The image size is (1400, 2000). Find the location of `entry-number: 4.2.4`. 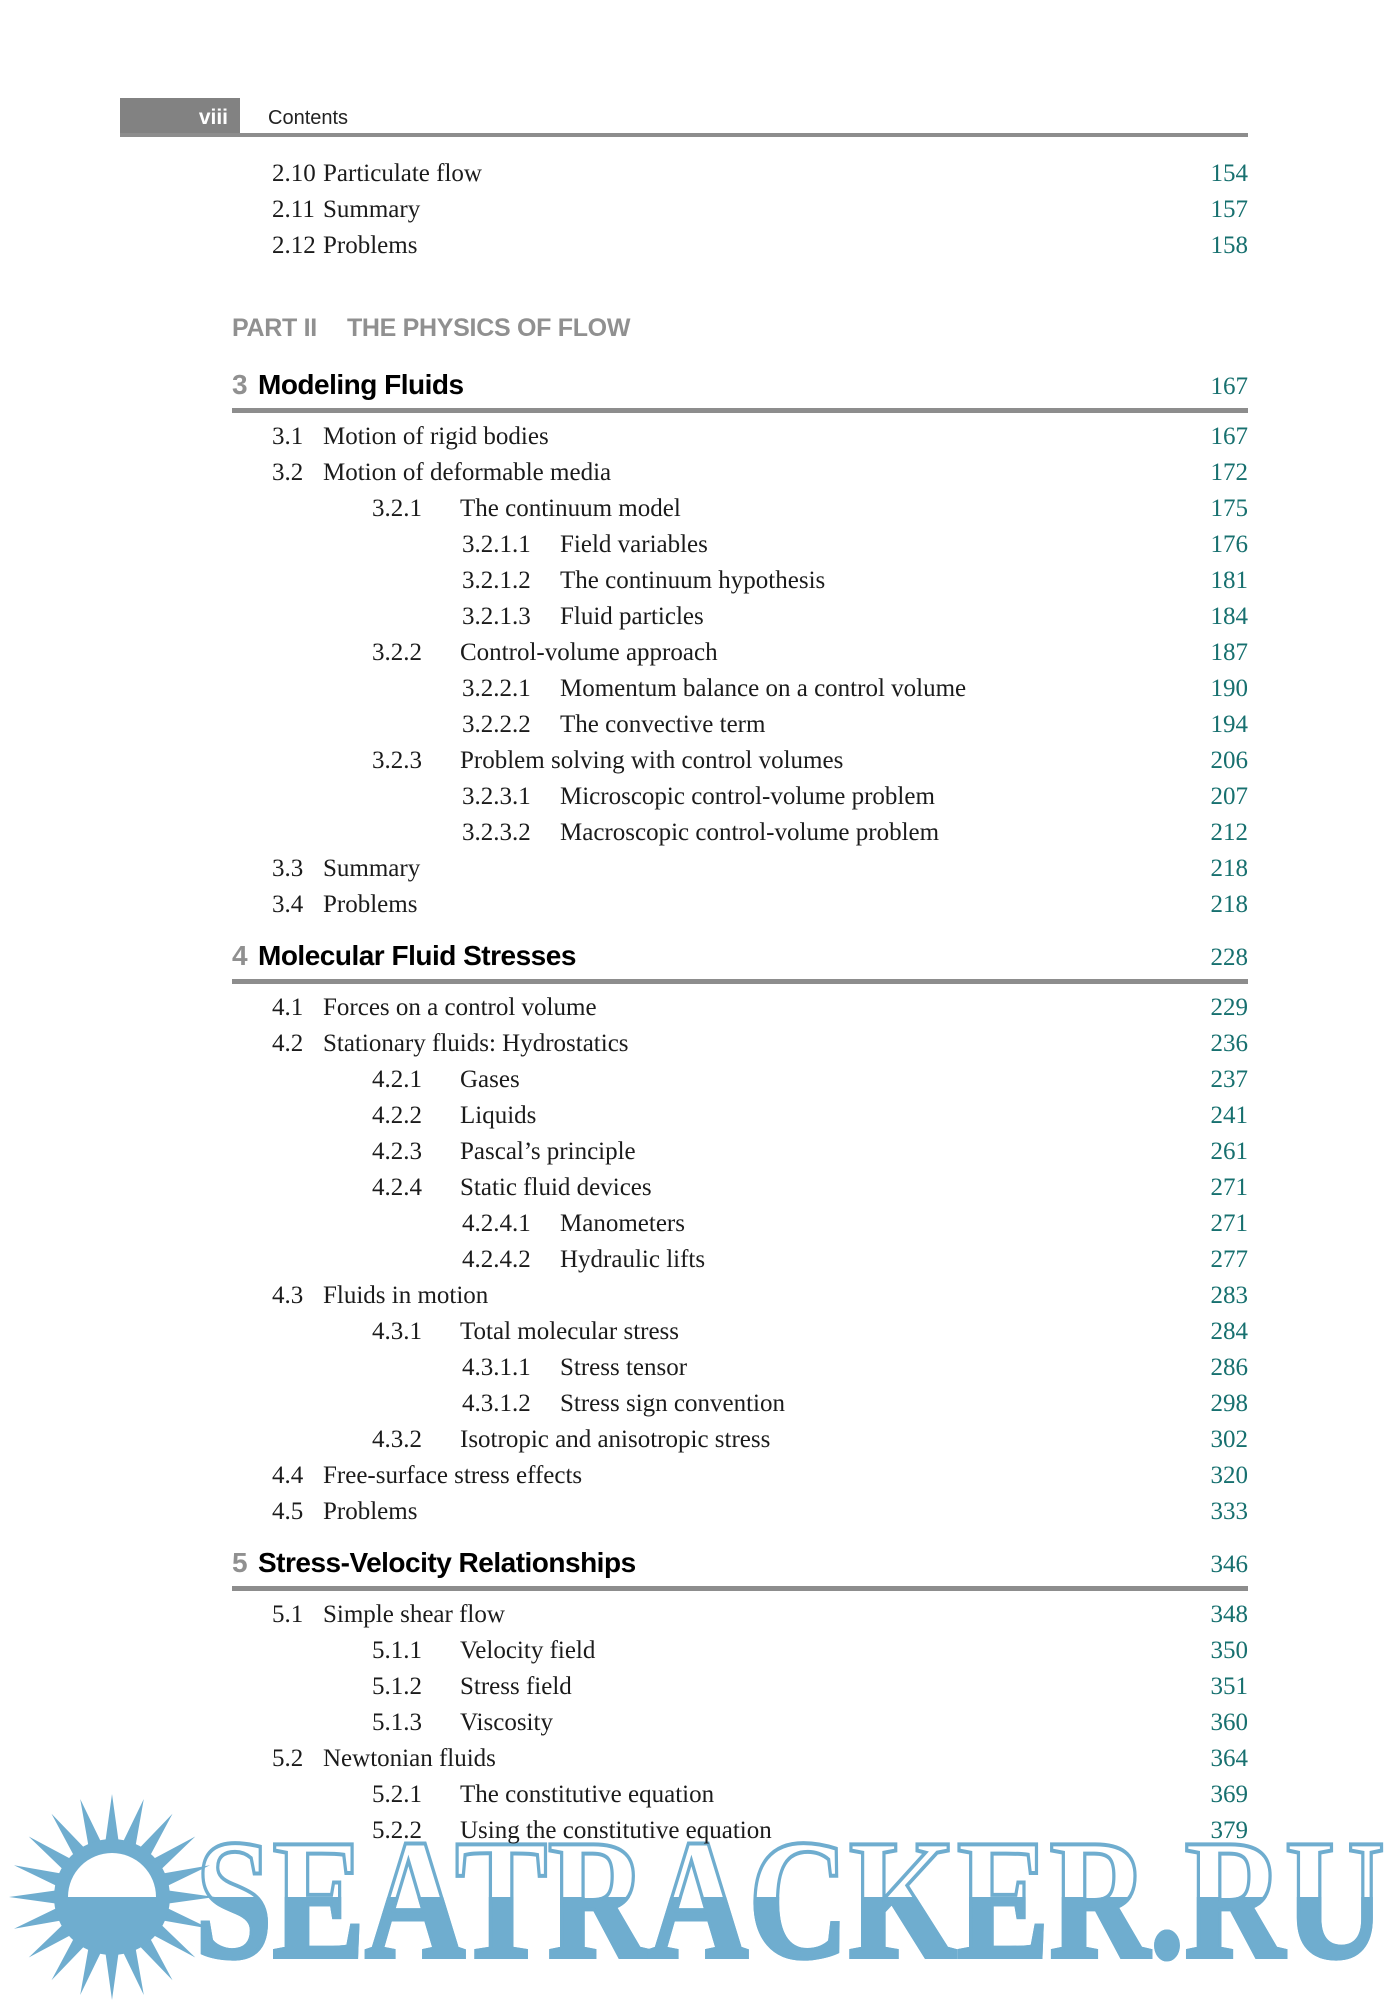

entry-number: 4.2.4 is located at coordinates (397, 1187).